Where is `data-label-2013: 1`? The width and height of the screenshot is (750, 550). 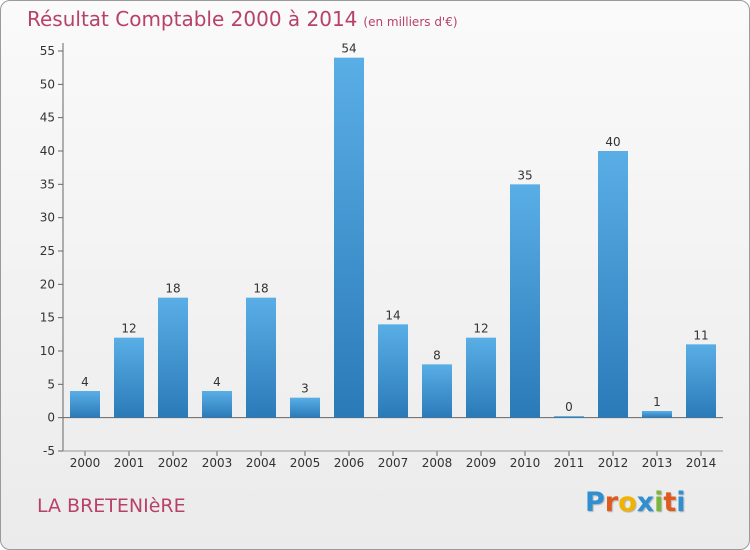 data-label-2013: 1 is located at coordinates (657, 402).